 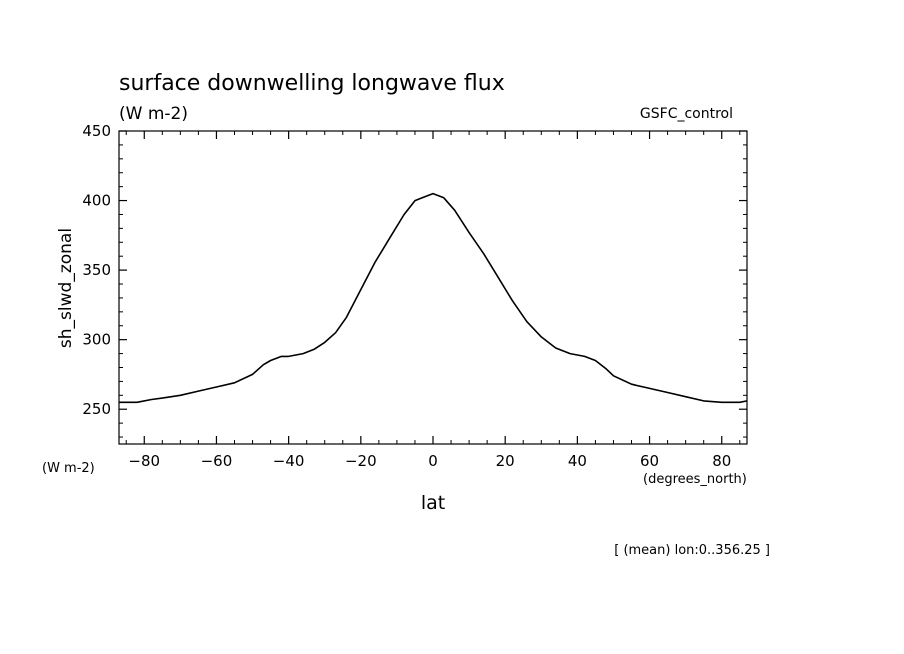 What do you see at coordinates (66, 288) in the screenshot?
I see `y-axis-label: sh_slwd_zonal` at bounding box center [66, 288].